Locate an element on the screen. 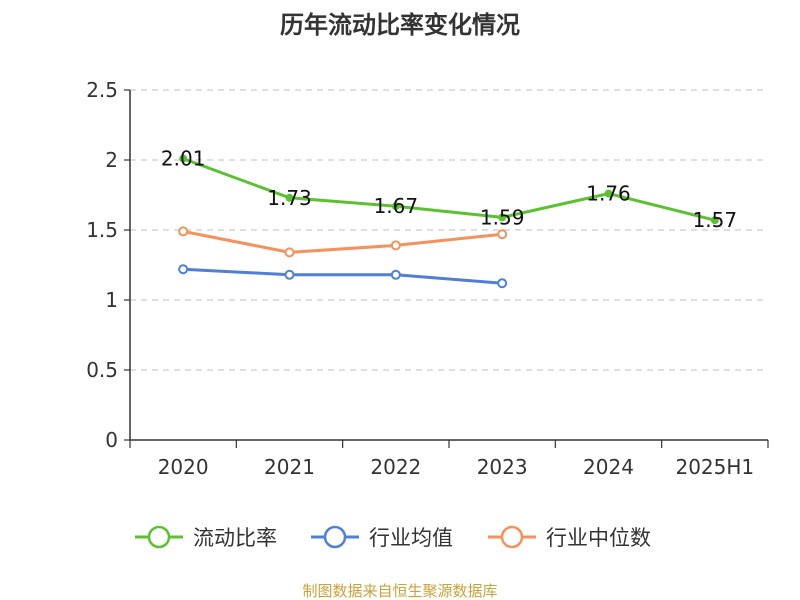 The width and height of the screenshot is (800, 600). legend-label: 流动比率 is located at coordinates (235, 538).